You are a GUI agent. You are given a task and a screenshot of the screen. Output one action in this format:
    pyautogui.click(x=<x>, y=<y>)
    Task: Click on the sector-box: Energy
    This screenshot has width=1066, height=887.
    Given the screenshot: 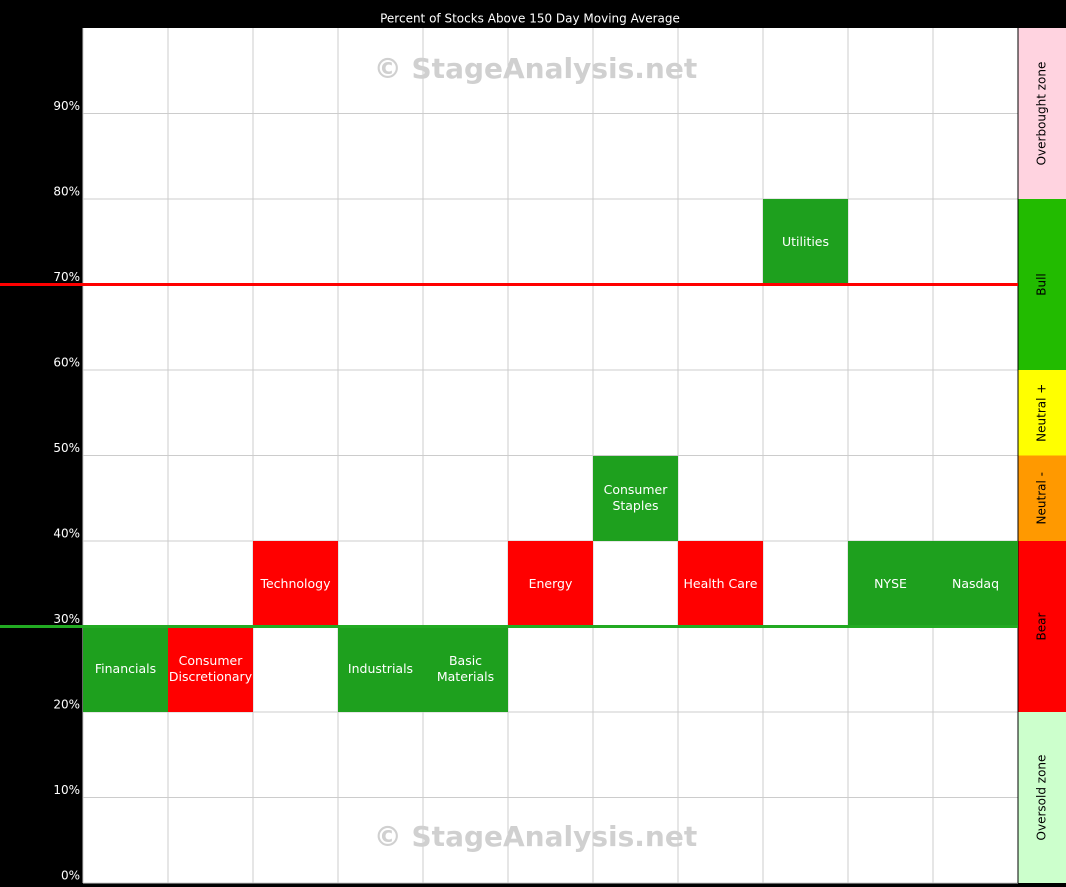 What is the action you would take?
    pyautogui.click(x=550, y=584)
    